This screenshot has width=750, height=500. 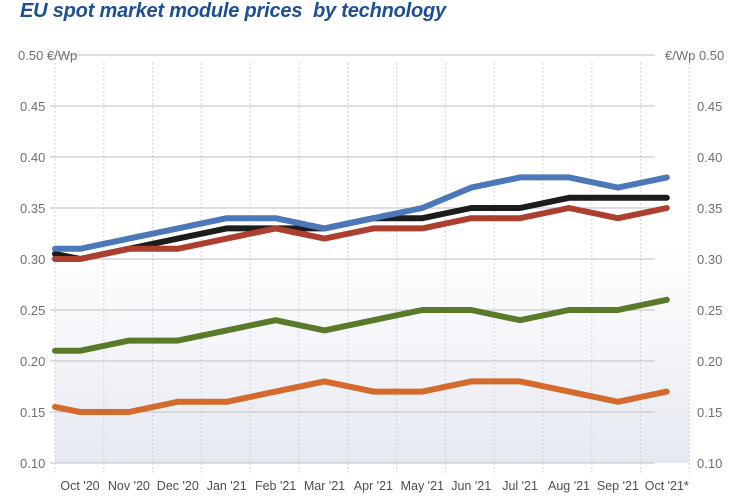 I want to click on y-tick-label-right: 0.20, so click(x=709, y=361).